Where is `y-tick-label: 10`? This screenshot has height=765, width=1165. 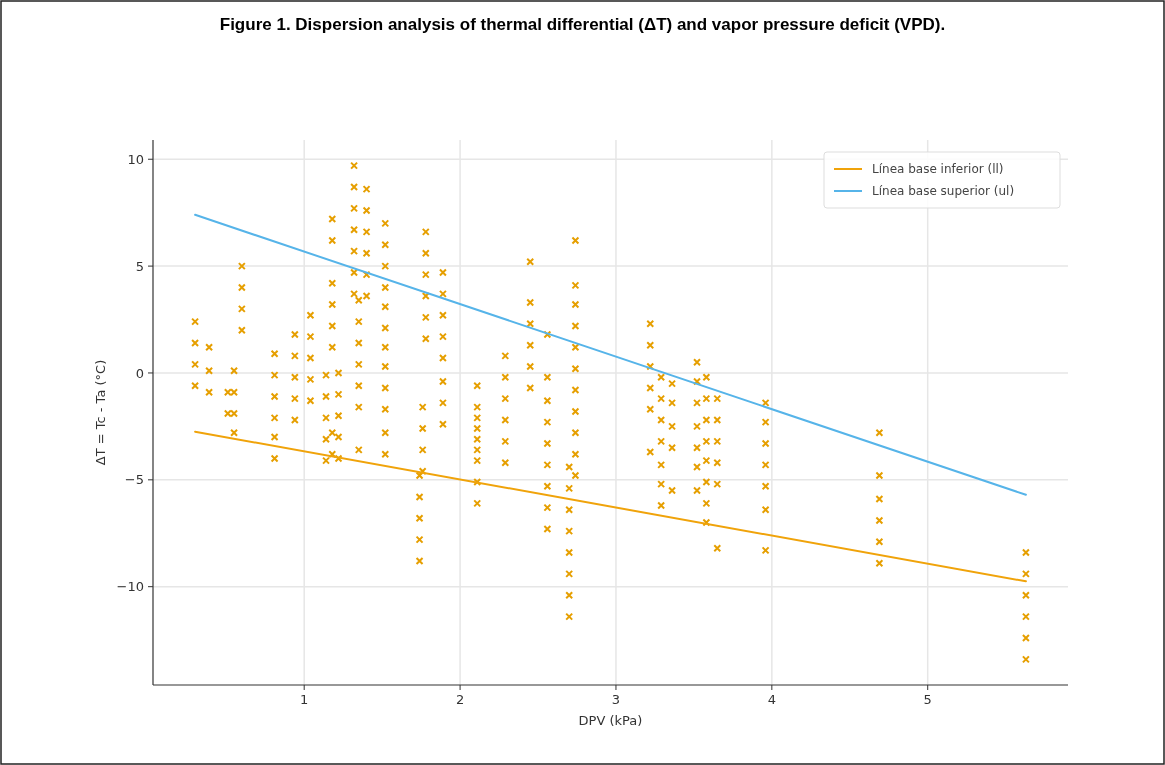 y-tick-label: 10 is located at coordinates (135, 159).